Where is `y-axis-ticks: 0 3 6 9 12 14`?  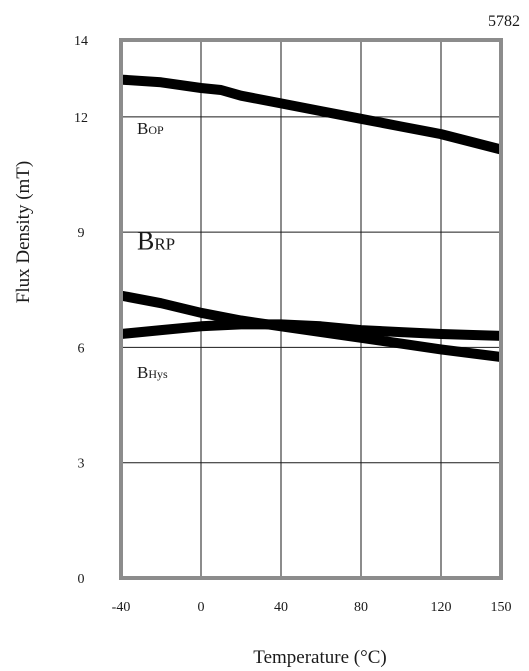
y-axis-ticks: 0 3 6 9 12 14 is located at coordinates (81, 310).